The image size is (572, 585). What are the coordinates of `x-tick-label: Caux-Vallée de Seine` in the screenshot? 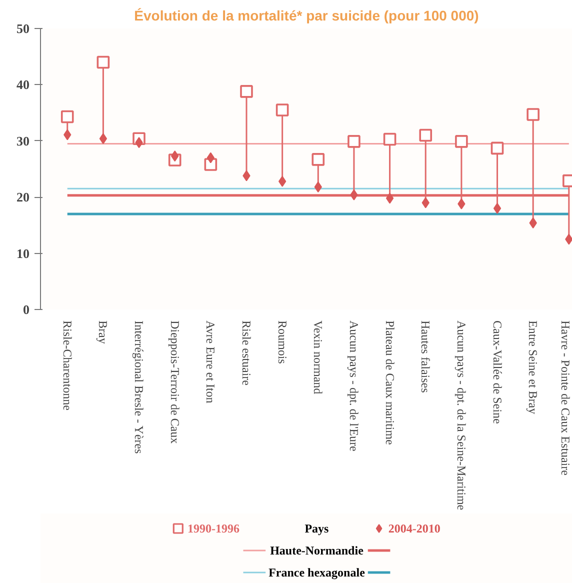 It's located at (497, 372).